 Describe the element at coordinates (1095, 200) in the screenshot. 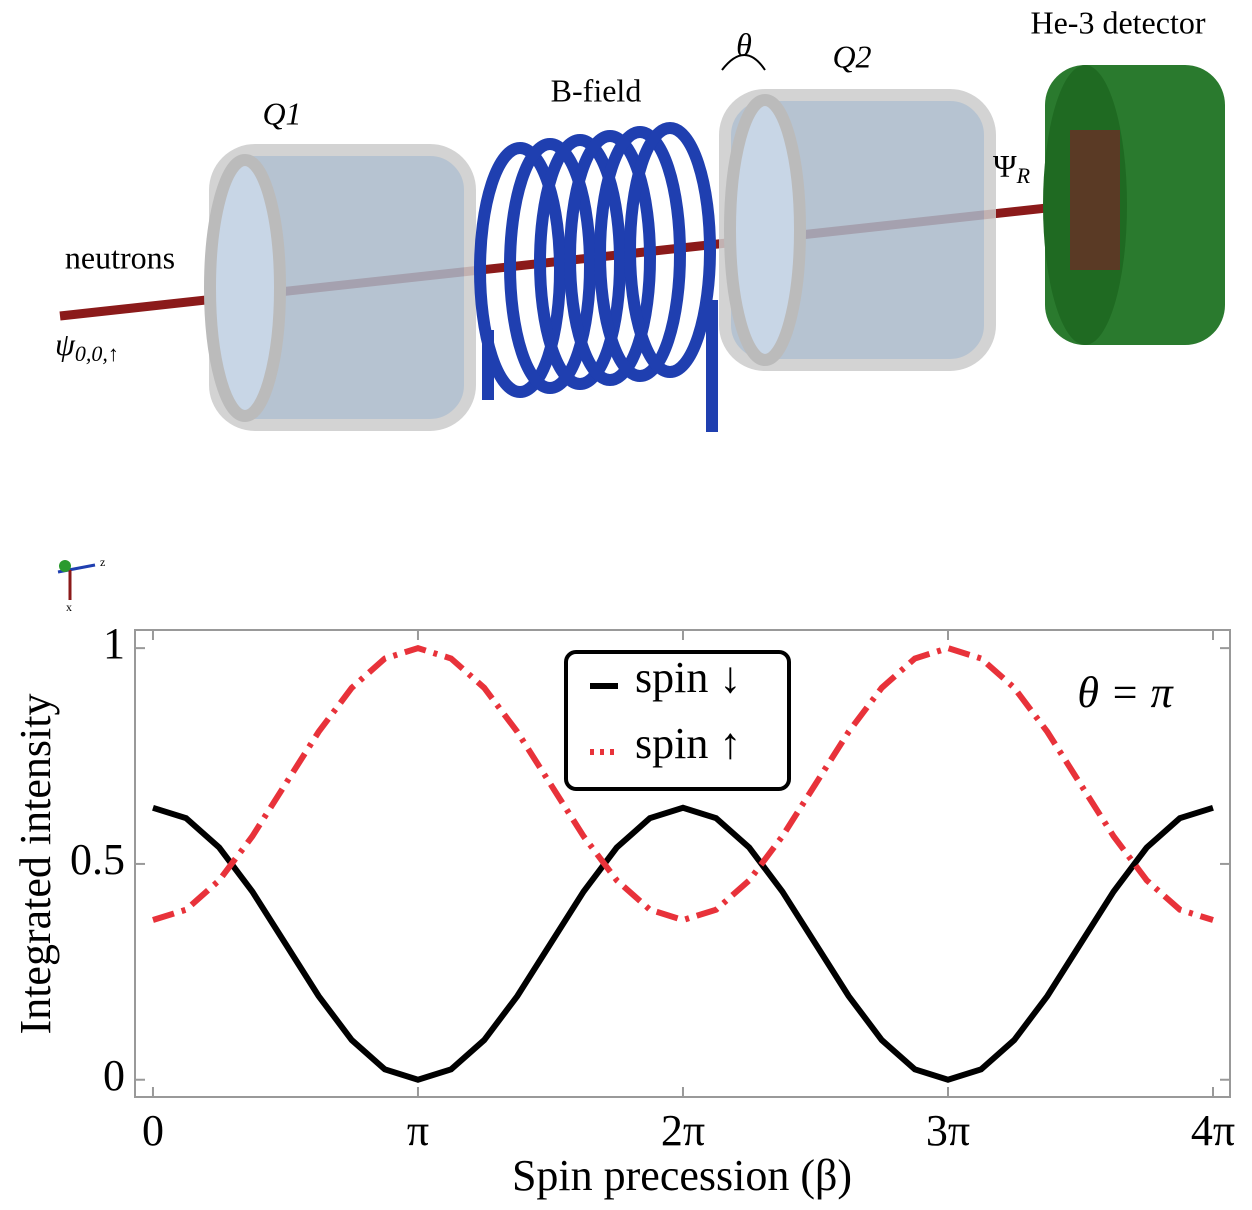

I see `detector-window` at that location.